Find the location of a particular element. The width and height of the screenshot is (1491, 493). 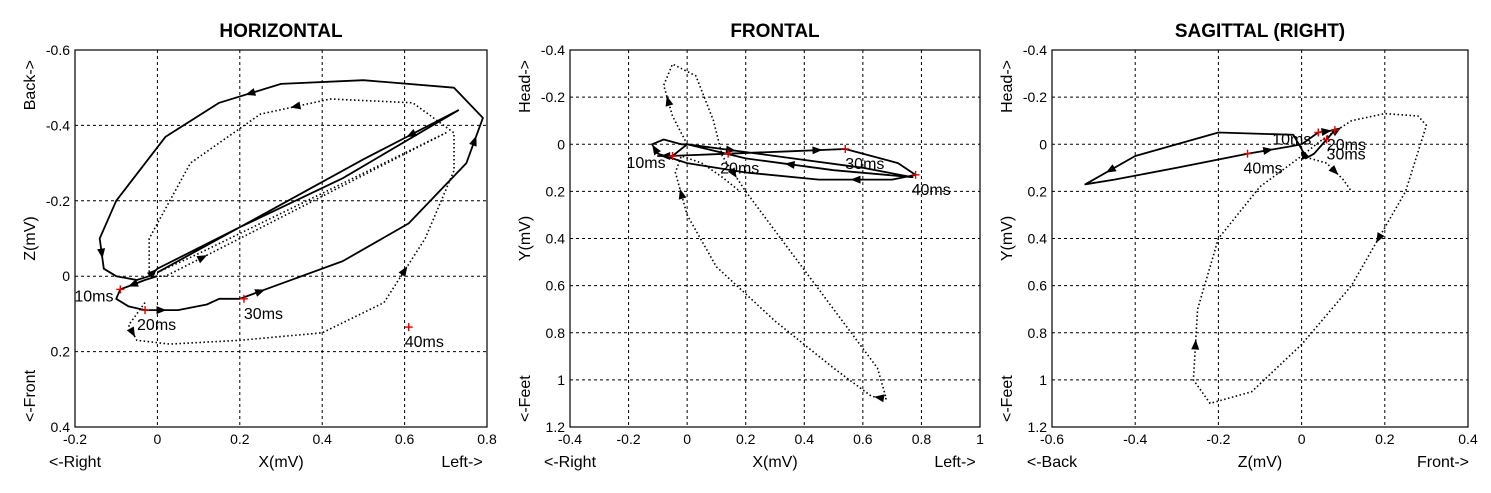

y-top-direction-label: Head-> is located at coordinates (1007, 86).